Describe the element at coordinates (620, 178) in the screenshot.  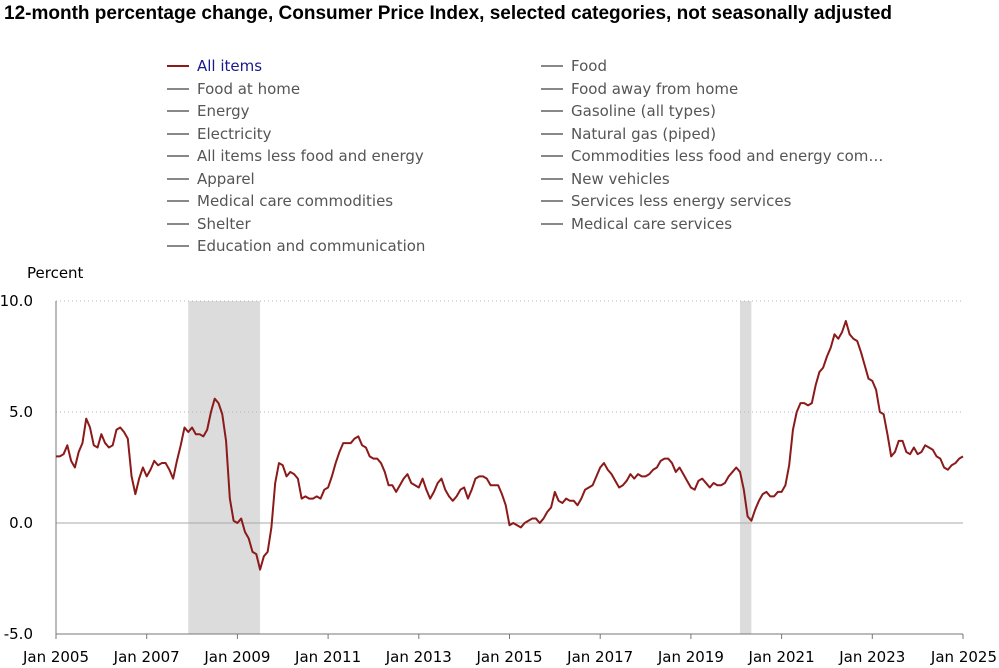
I see `legend-label: New vehicles` at that location.